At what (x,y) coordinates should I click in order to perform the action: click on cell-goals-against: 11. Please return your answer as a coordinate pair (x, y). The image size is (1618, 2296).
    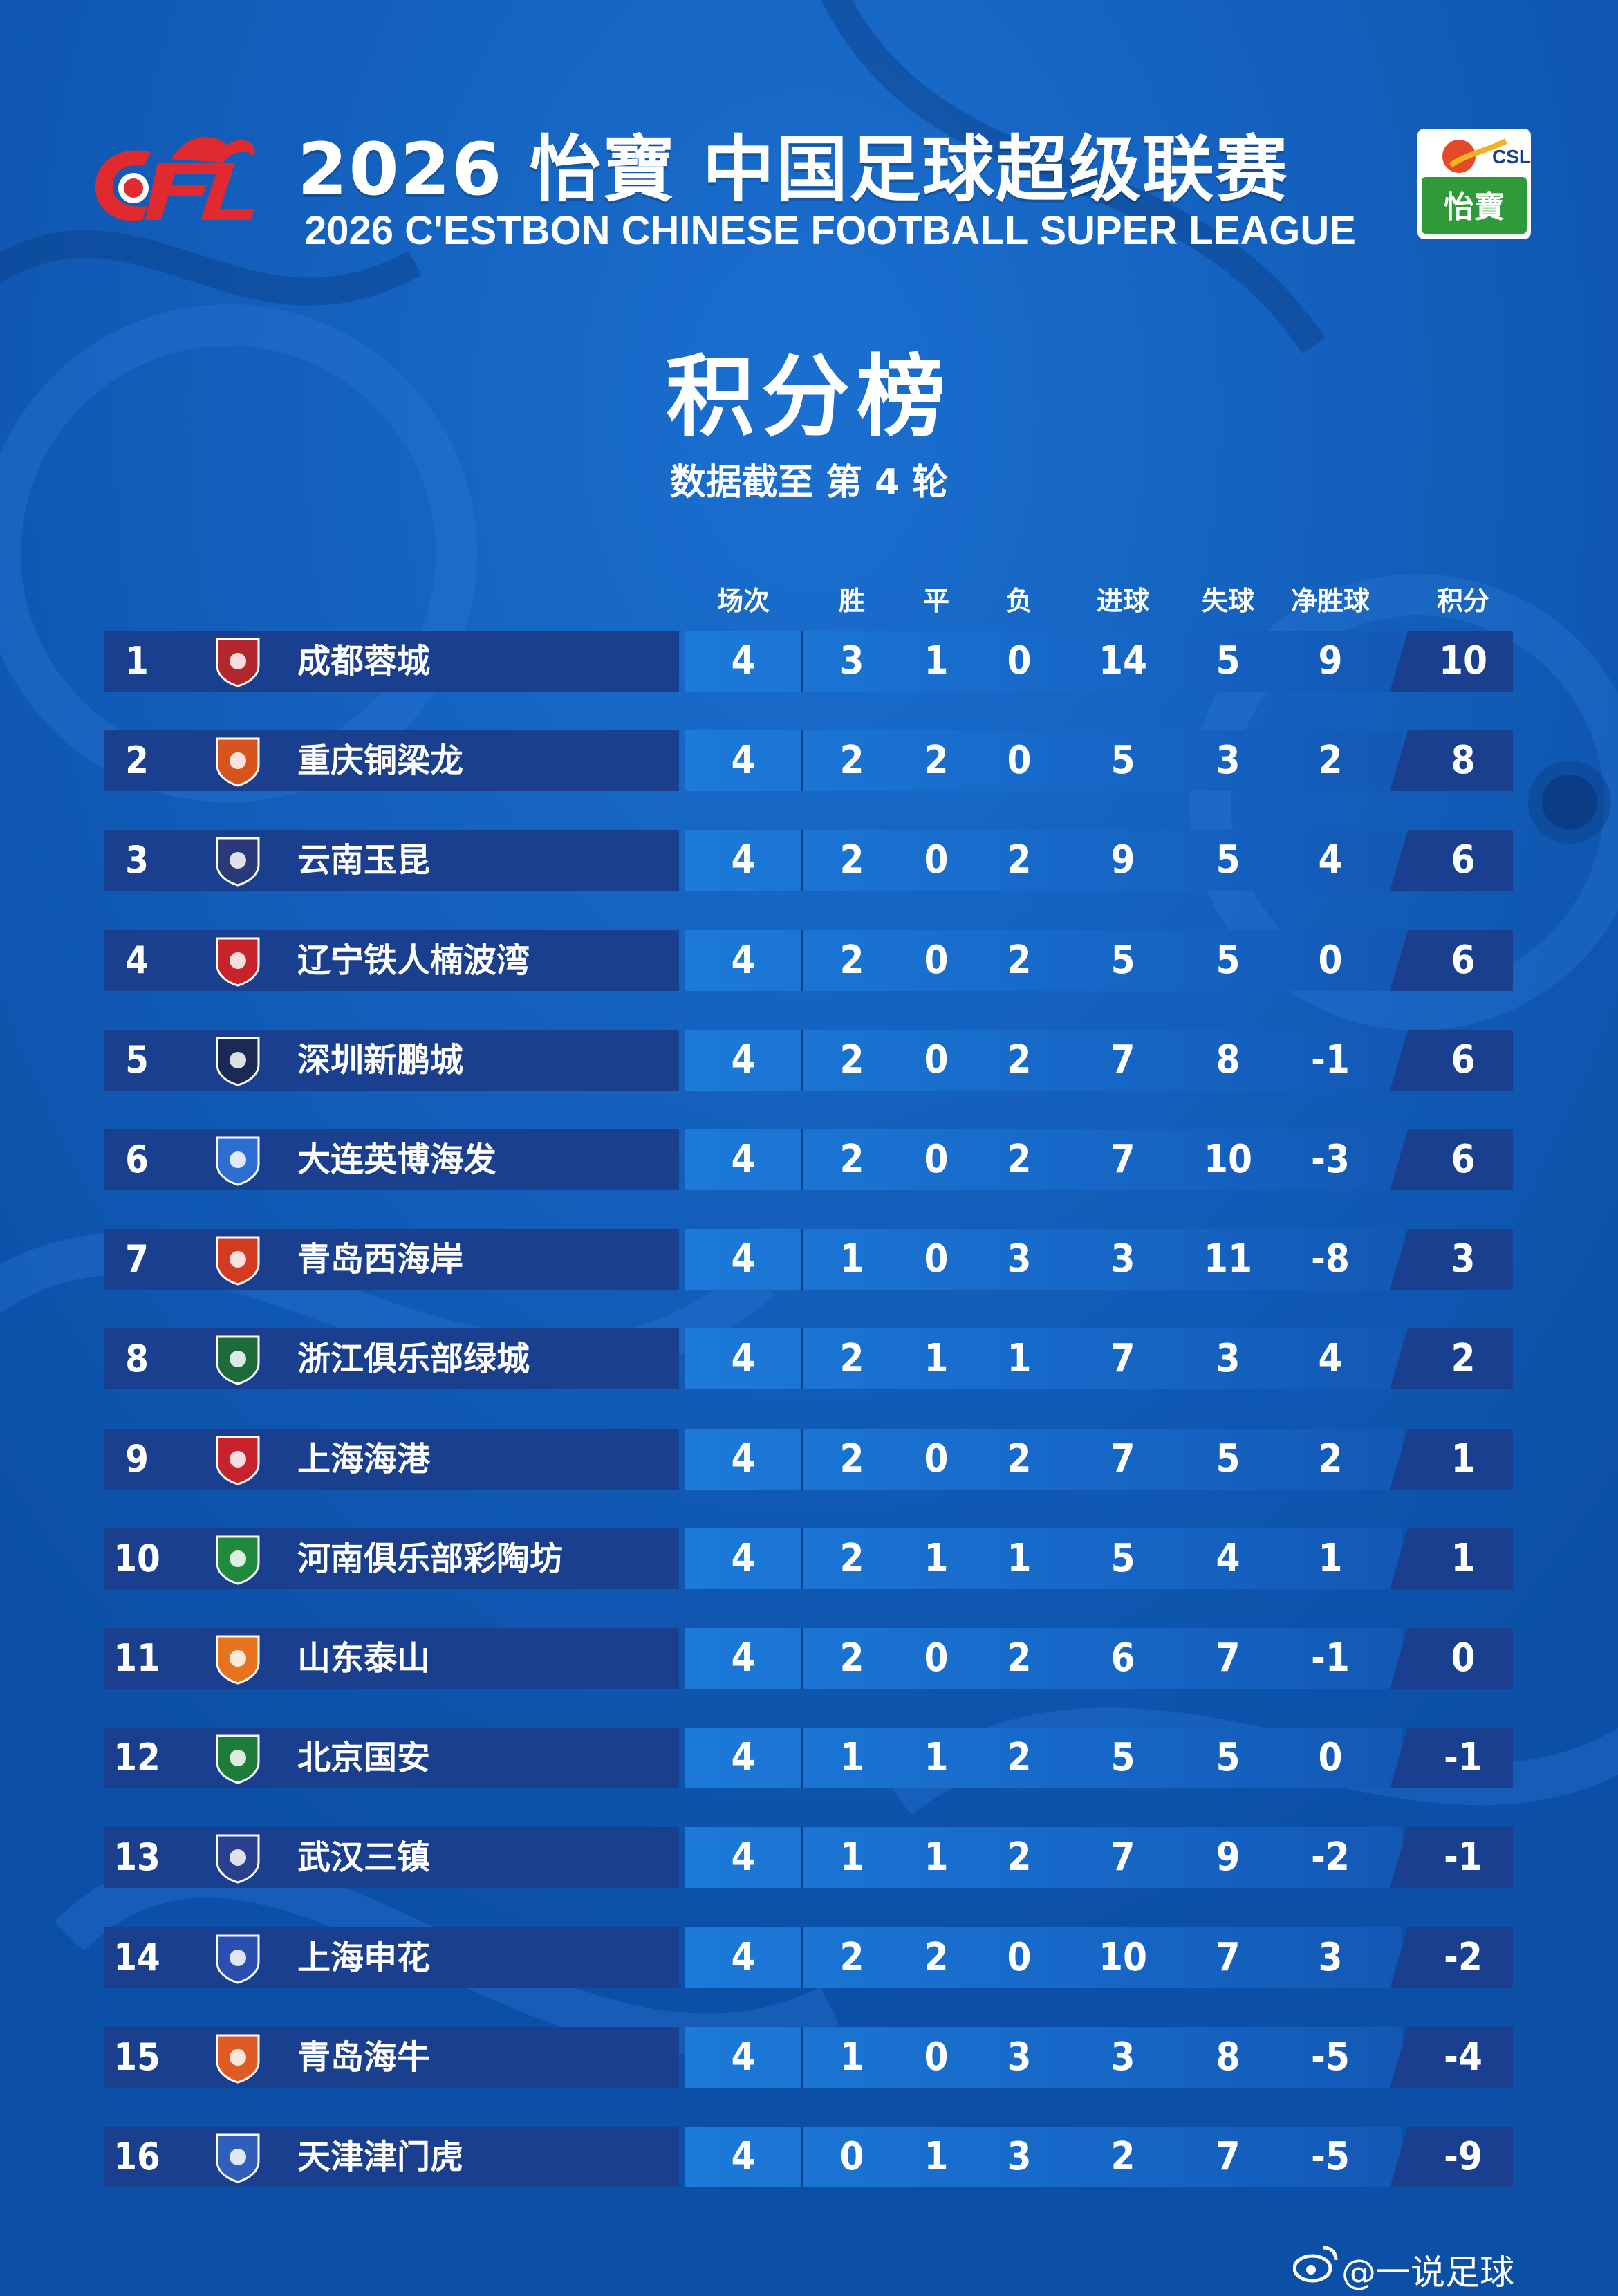
    Looking at the image, I should click on (1228, 1259).